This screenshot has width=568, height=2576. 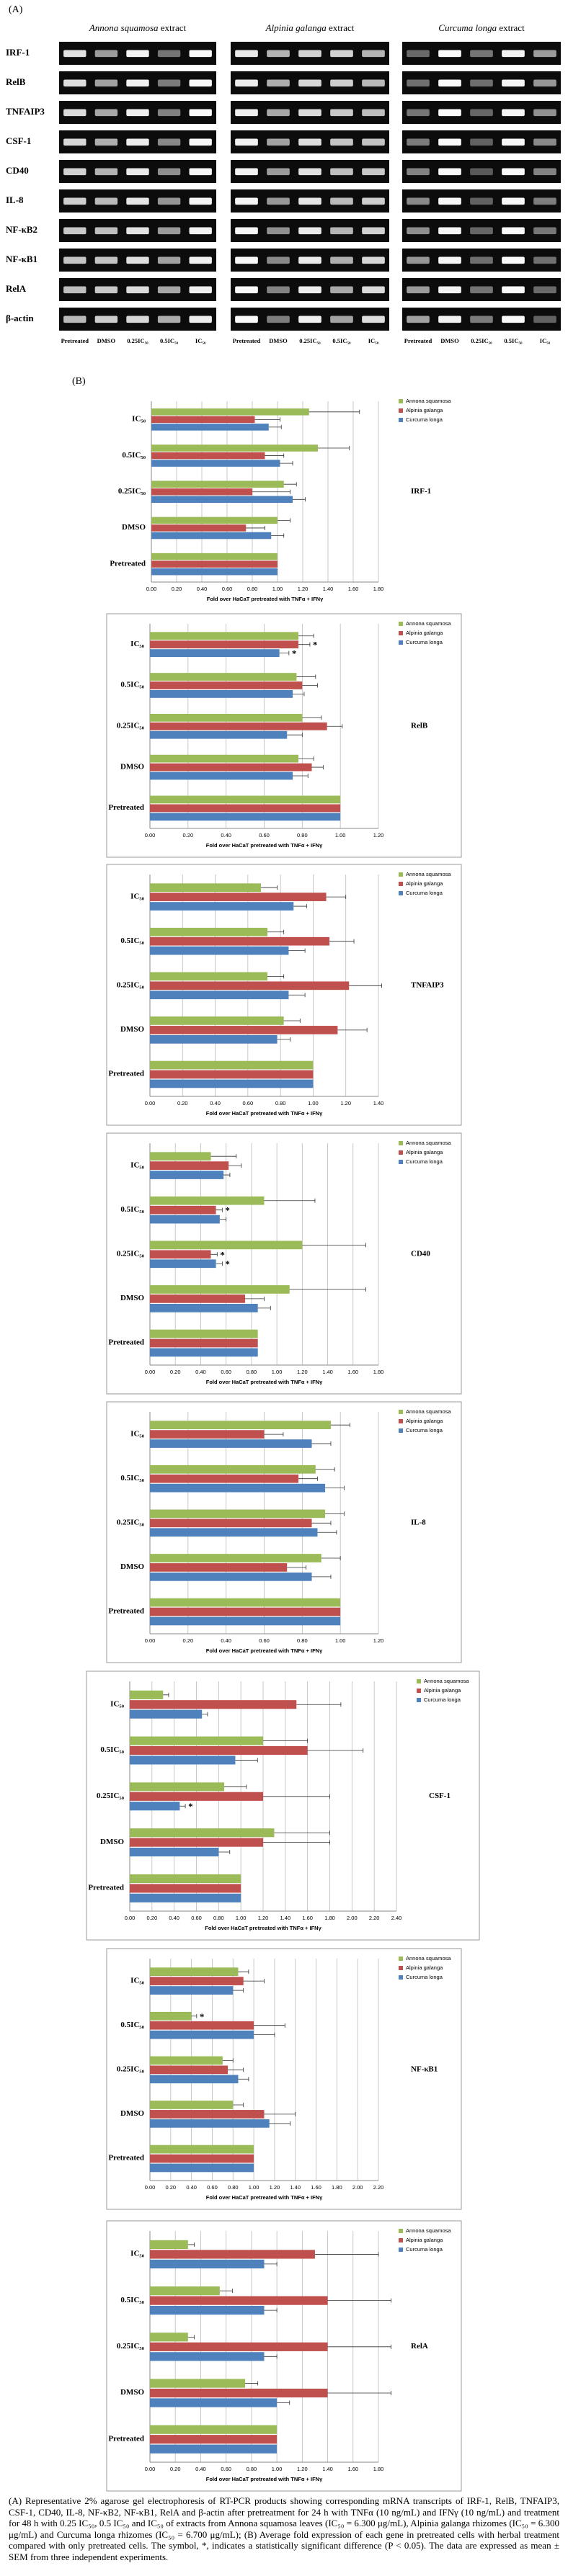 I want to click on lane-label: 0.25IC₅₀, so click(x=310, y=340).